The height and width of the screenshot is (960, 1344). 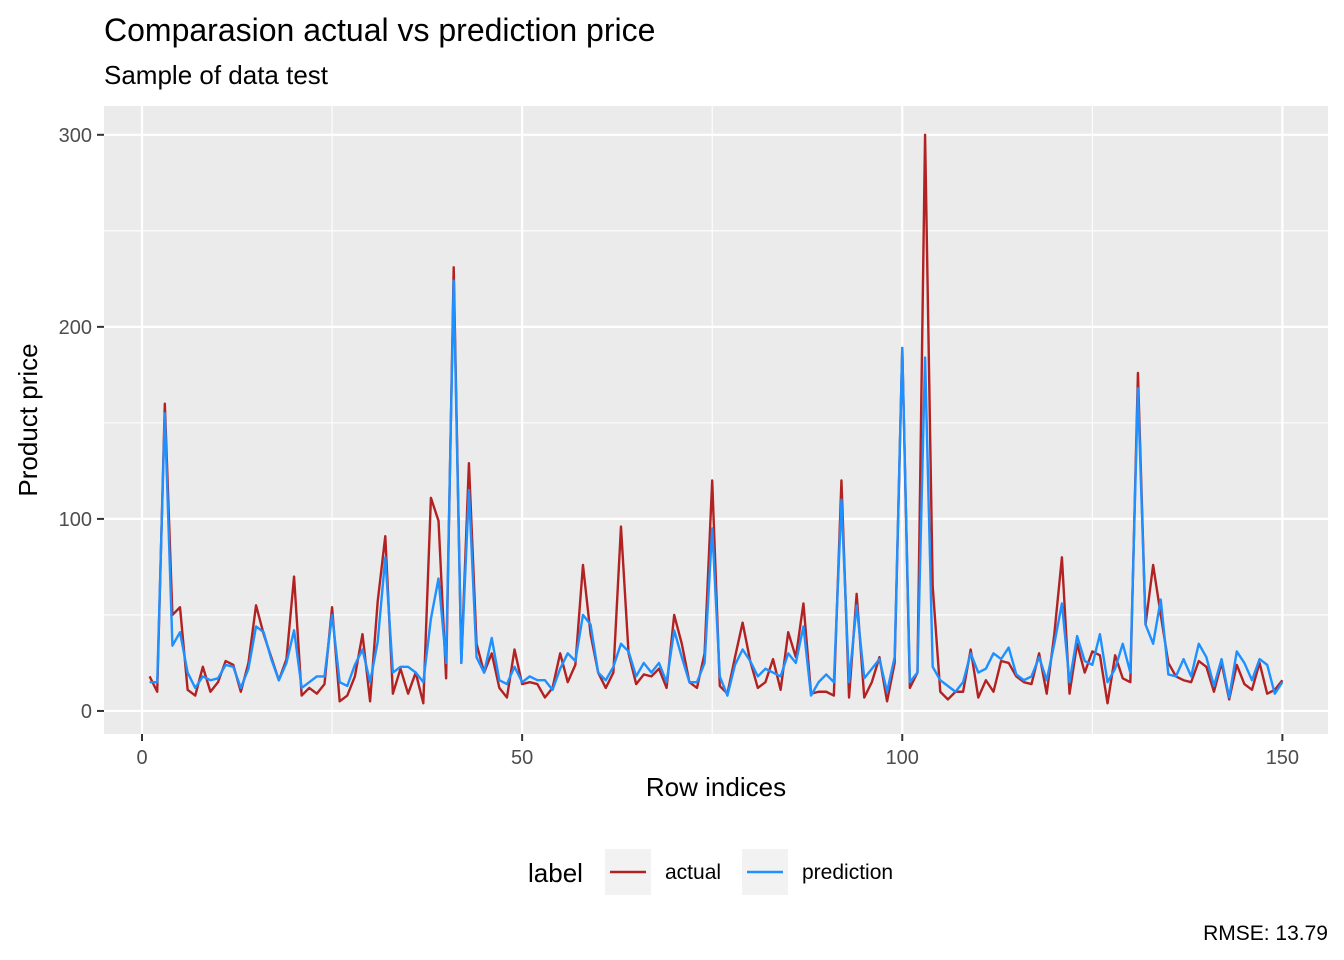 What do you see at coordinates (75, 328) in the screenshot?
I see `y-tick-label: 200` at bounding box center [75, 328].